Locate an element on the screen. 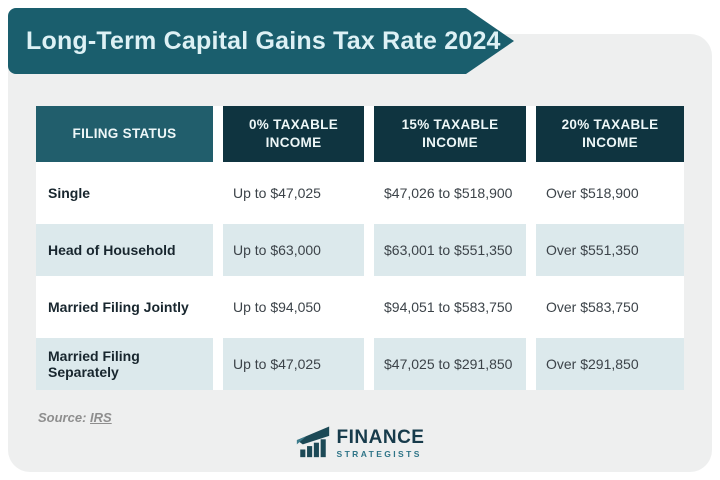  column-header-15-percent: 15% TAXABLE INCOME is located at coordinates (450, 134).